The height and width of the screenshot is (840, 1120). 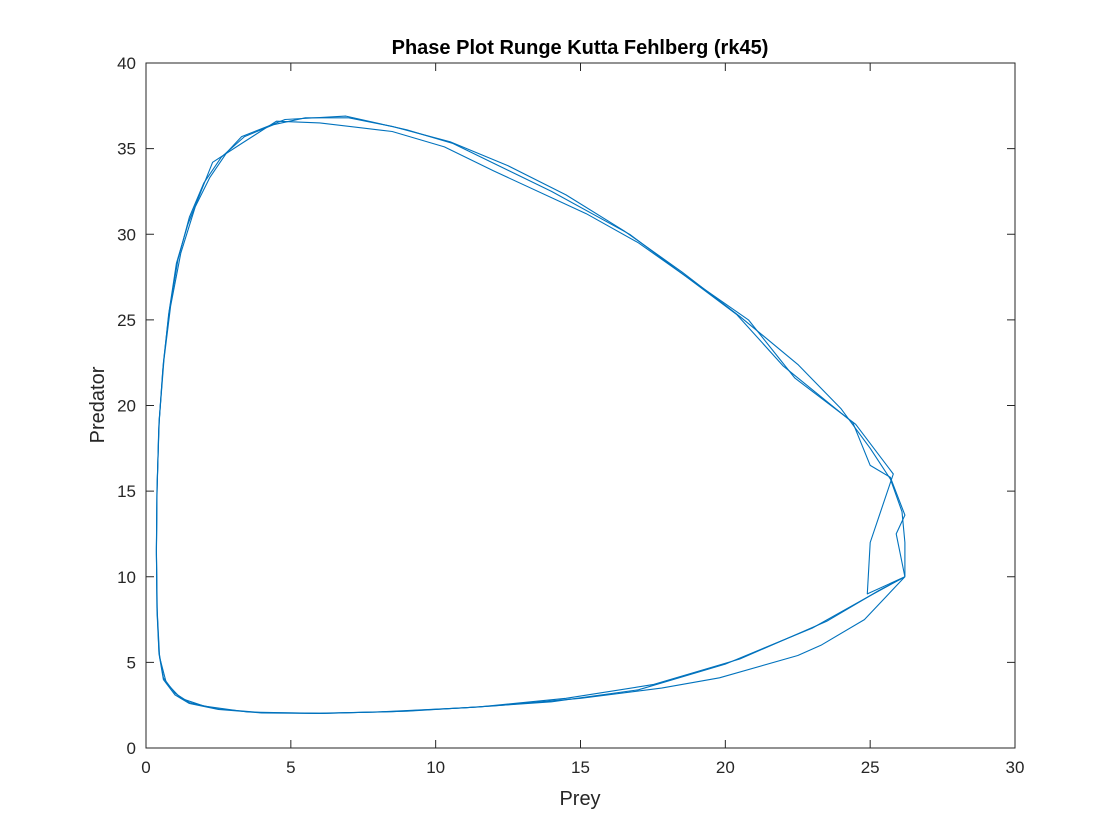 What do you see at coordinates (580, 48) in the screenshot?
I see `chart-title: Phase Plot Runge Kutta Fehlberg (rk45)` at bounding box center [580, 48].